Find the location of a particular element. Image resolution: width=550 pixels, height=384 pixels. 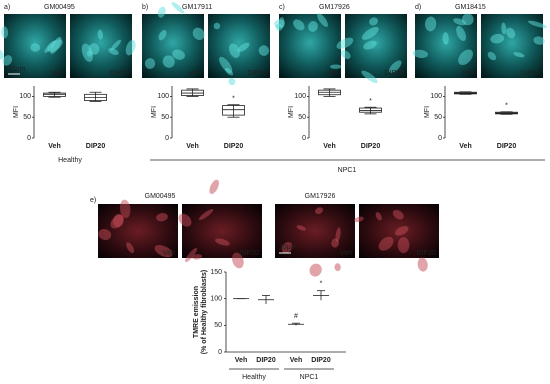

panel-letter: e) is located at coordinates (93, 200).